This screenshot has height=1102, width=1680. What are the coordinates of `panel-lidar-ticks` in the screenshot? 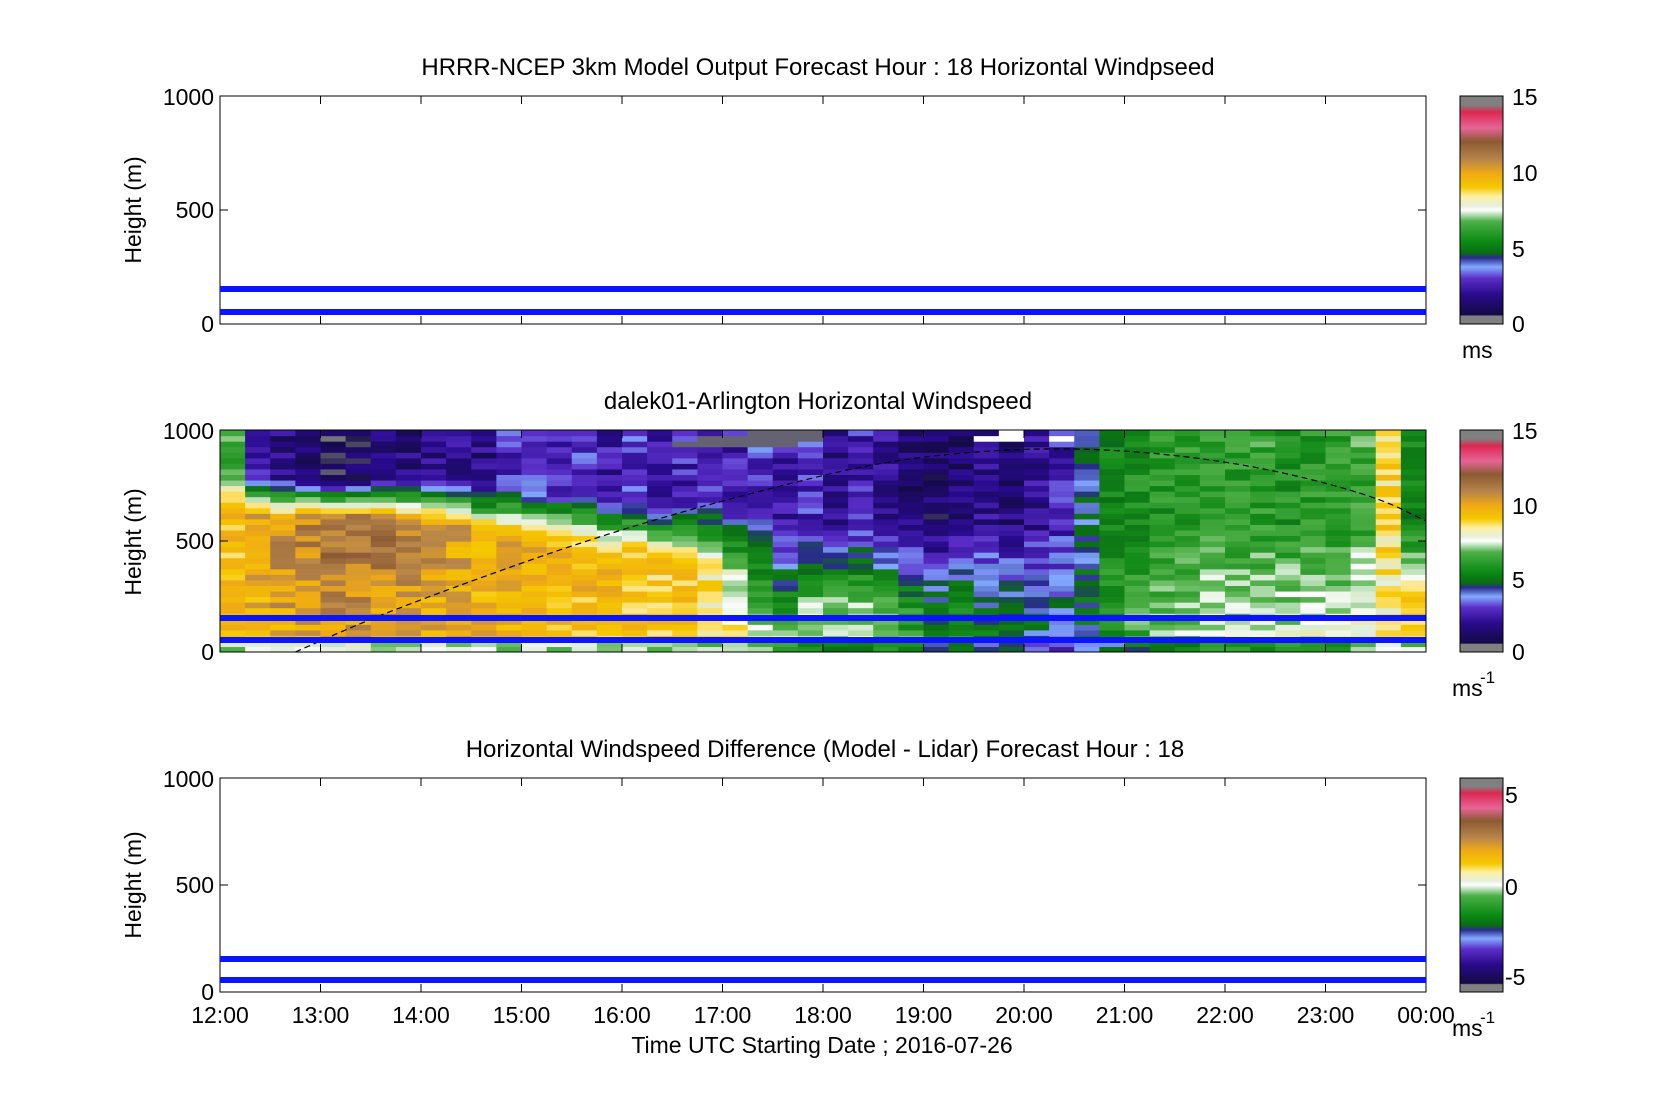 It's located at (823, 541).